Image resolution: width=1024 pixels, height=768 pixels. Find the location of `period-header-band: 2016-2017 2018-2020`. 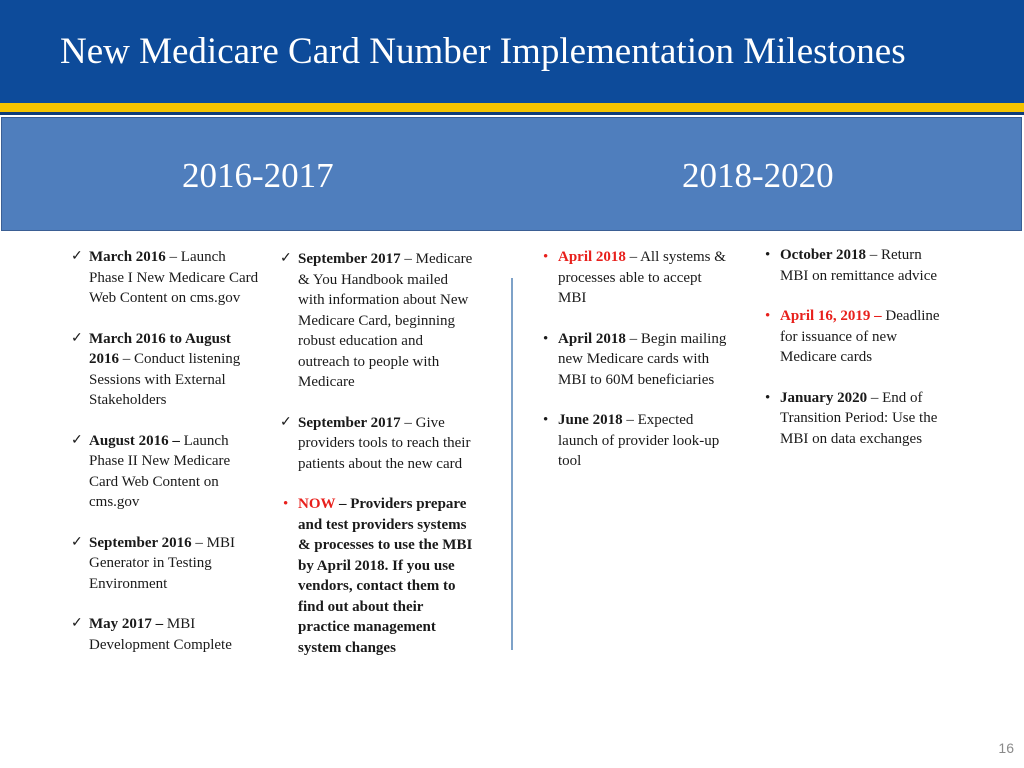

period-header-band: 2016-2017 2018-2020 is located at coordinates (511, 174).